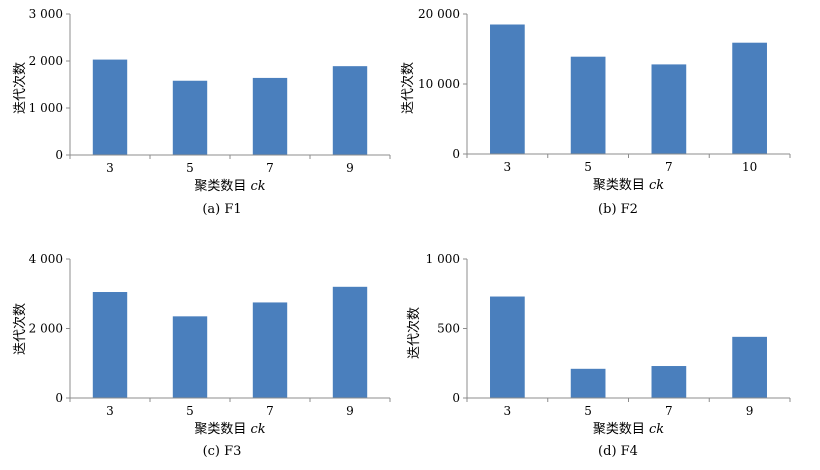  What do you see at coordinates (222, 451) in the screenshot?
I see `chart-caption: (c) F3` at bounding box center [222, 451].